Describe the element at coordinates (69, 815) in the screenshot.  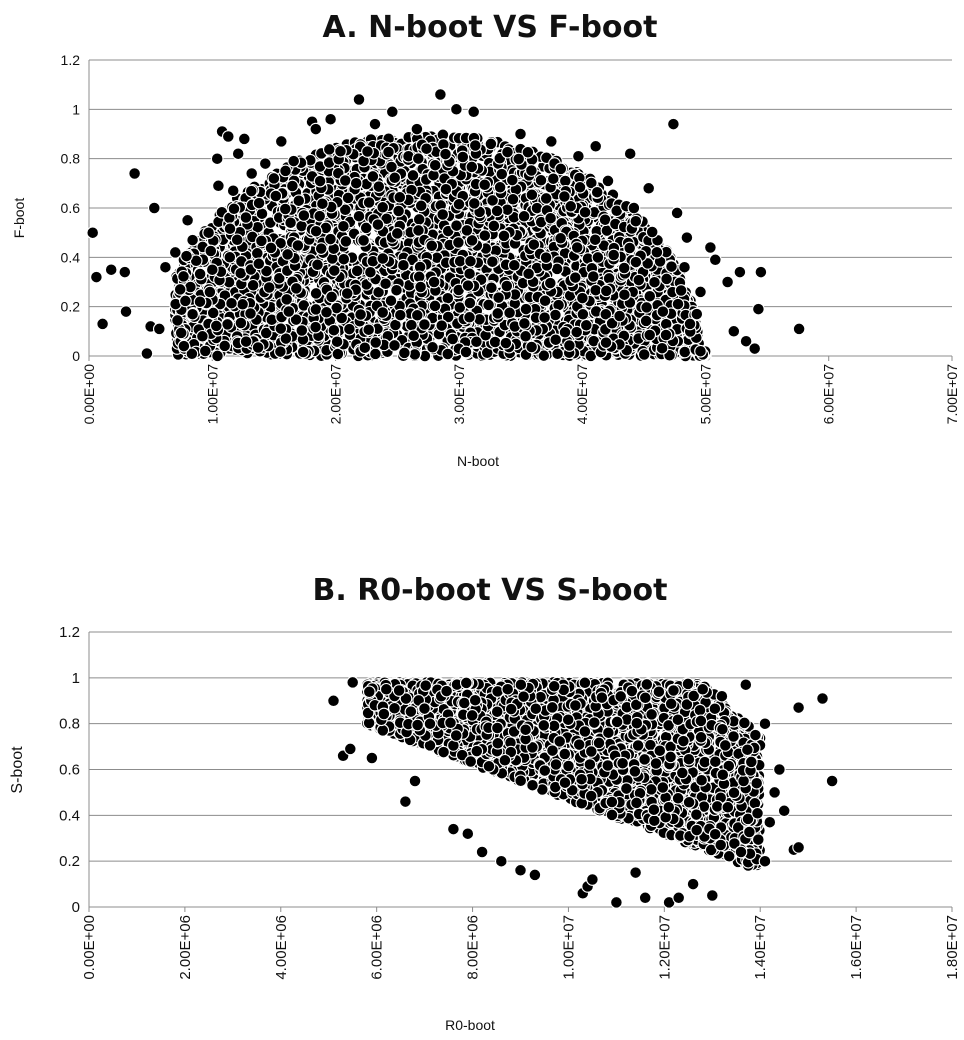
I see `b-y-tick-label: 0.4` at that location.